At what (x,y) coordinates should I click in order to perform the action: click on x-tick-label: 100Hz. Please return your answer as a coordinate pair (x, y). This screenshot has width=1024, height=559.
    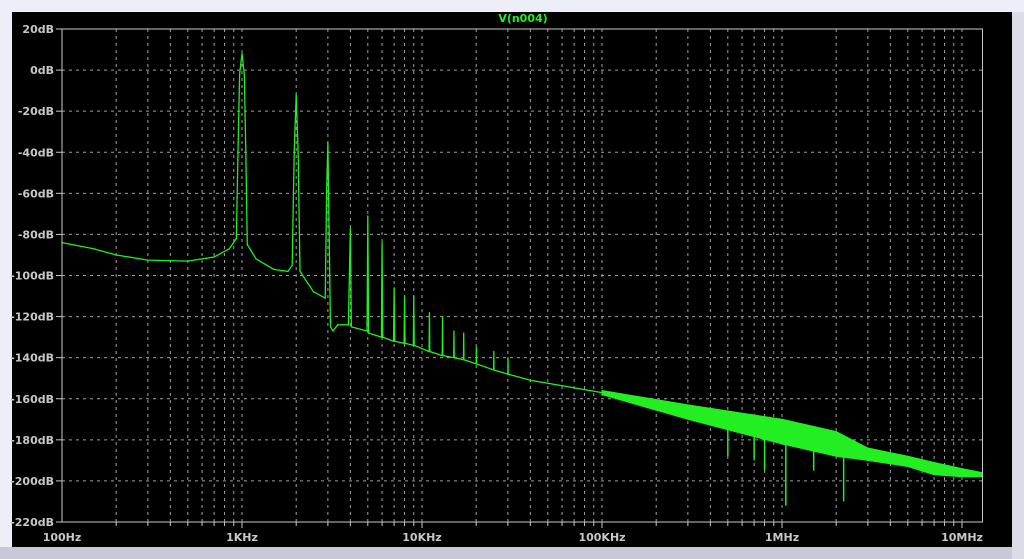
    Looking at the image, I should click on (62, 537).